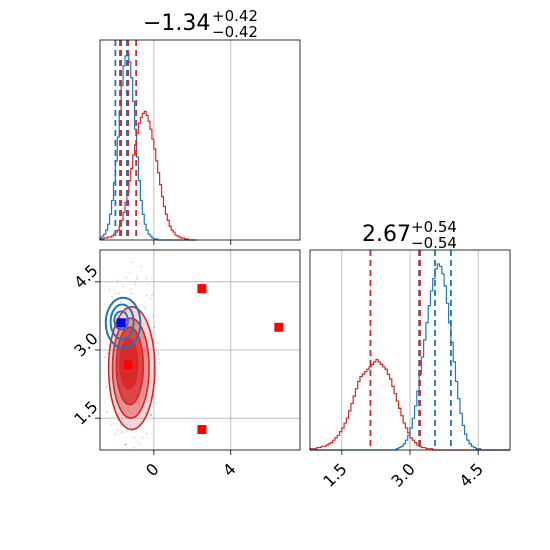  I want to click on title-2-value: 2.67, so click(386, 234).